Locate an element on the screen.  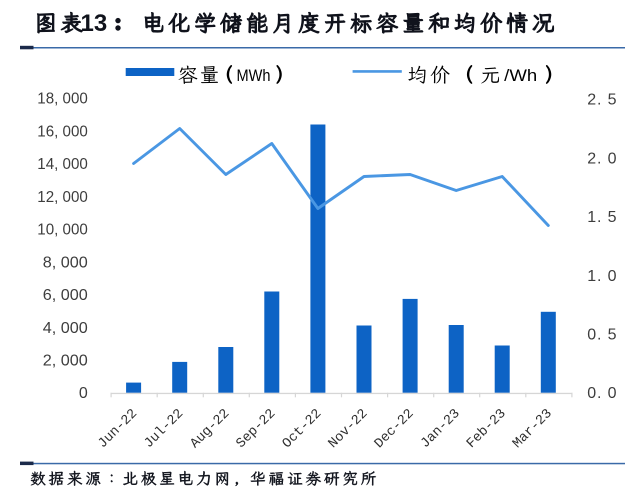
svg-text: 1. 5 is located at coordinates (602, 217).